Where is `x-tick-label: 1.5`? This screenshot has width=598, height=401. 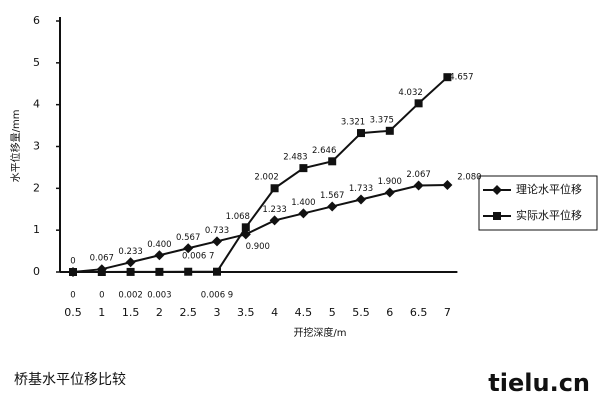
x-tick-label: 1.5 is located at coordinates (131, 312).